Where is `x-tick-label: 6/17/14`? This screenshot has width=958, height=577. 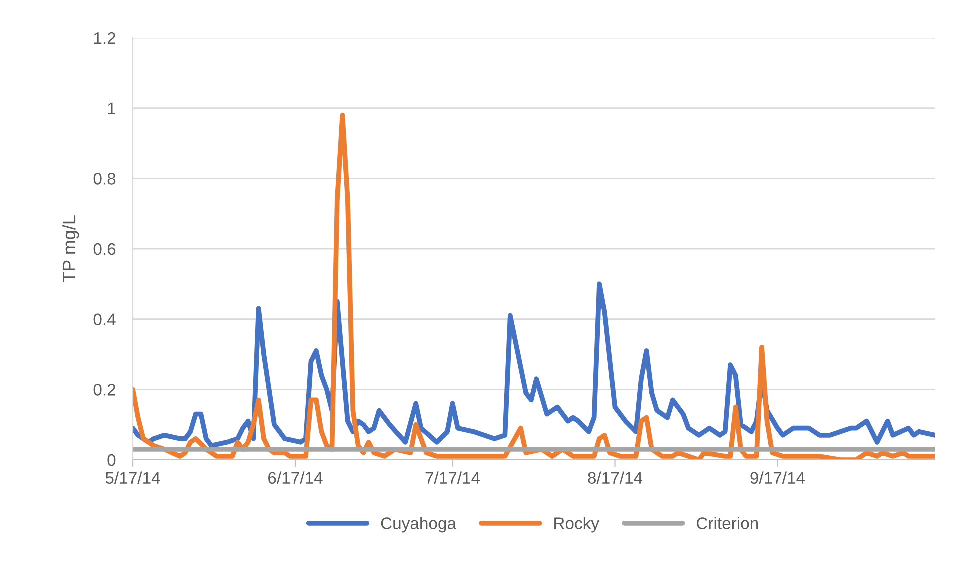
x-tick-label: 6/17/14 is located at coordinates (295, 478).